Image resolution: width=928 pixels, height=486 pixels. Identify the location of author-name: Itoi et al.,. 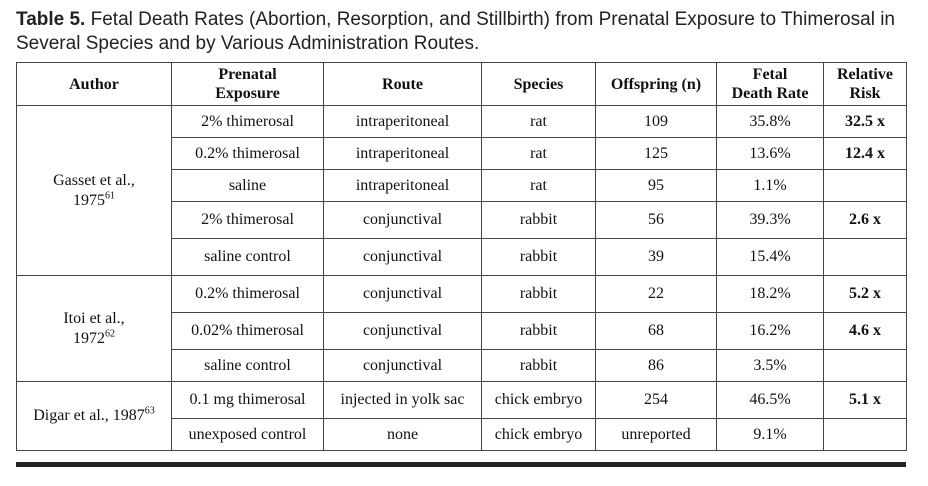
(94, 318).